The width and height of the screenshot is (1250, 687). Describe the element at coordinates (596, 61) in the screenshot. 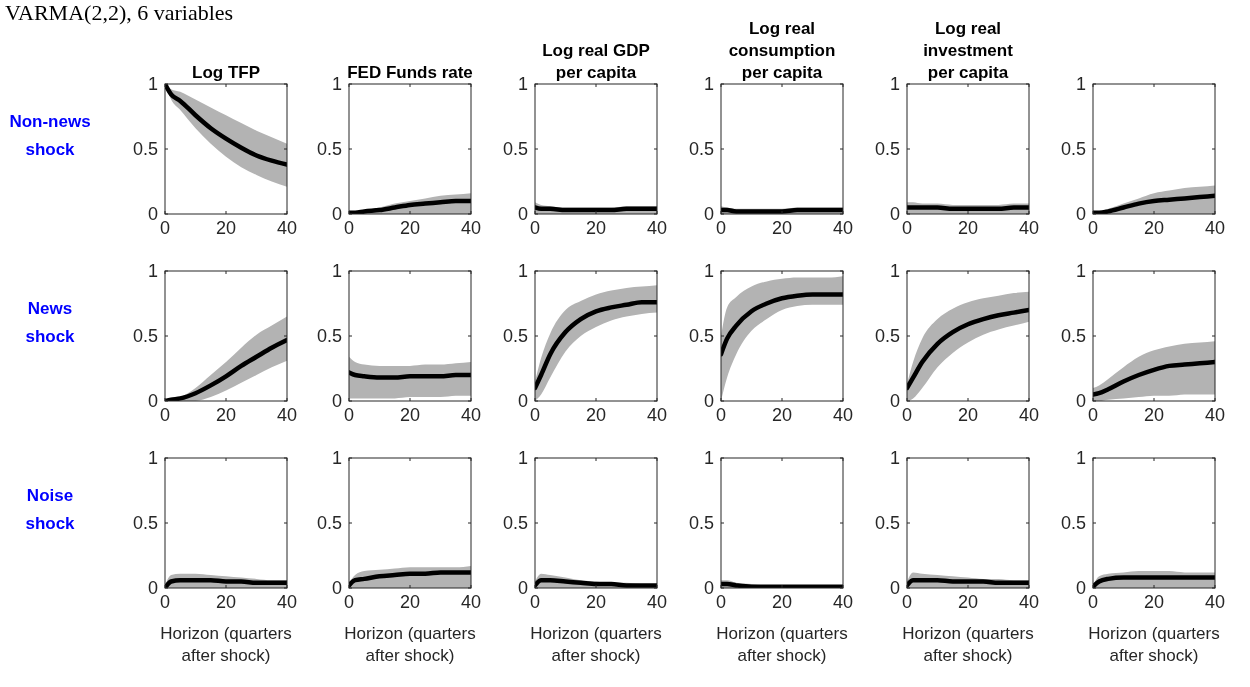

I see `chart-title: Log real GDP per capita` at that location.